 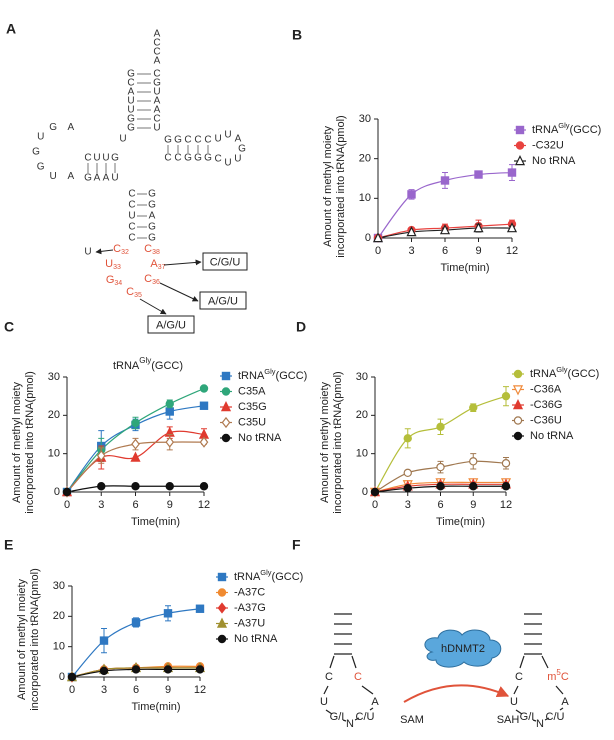 What do you see at coordinates (138, 295) in the screenshot?
I see `base-number: 35` at bounding box center [138, 295].